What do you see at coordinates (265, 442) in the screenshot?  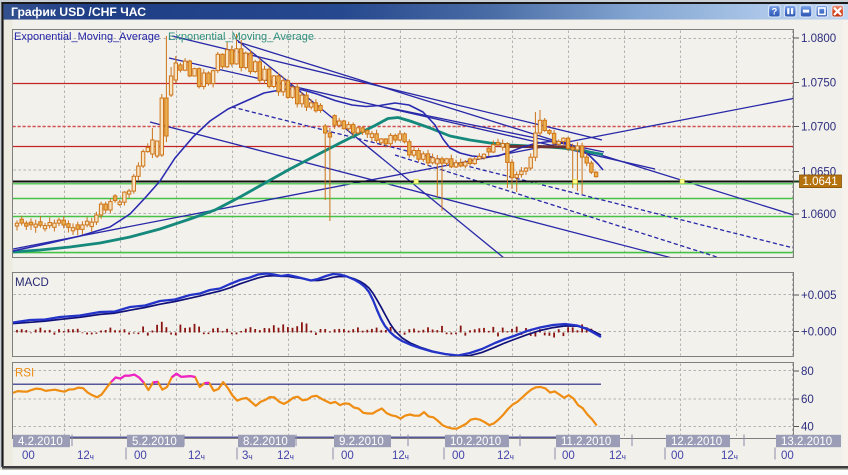 I see `svg-text: 8.2.2010` at bounding box center [265, 442].